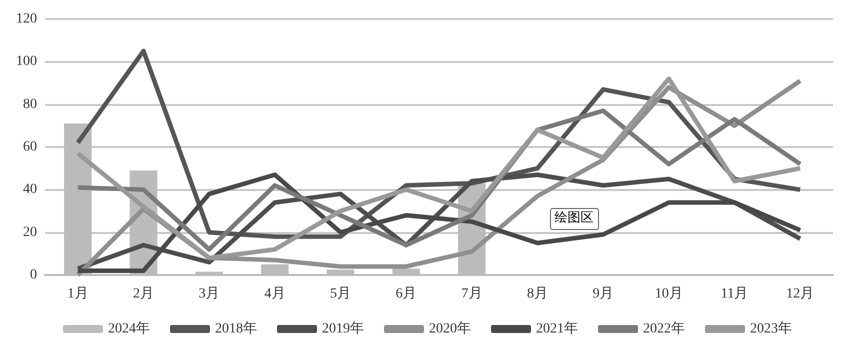 This screenshot has width=855, height=343. I want to click on y-tick-label: 0, so click(33, 275).